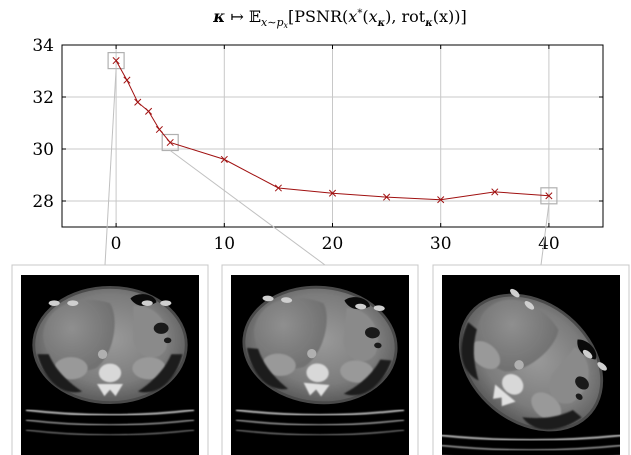 This screenshot has height=455, width=631. What do you see at coordinates (441, 244) in the screenshot?
I see `x-tick-label: 30` at bounding box center [441, 244].